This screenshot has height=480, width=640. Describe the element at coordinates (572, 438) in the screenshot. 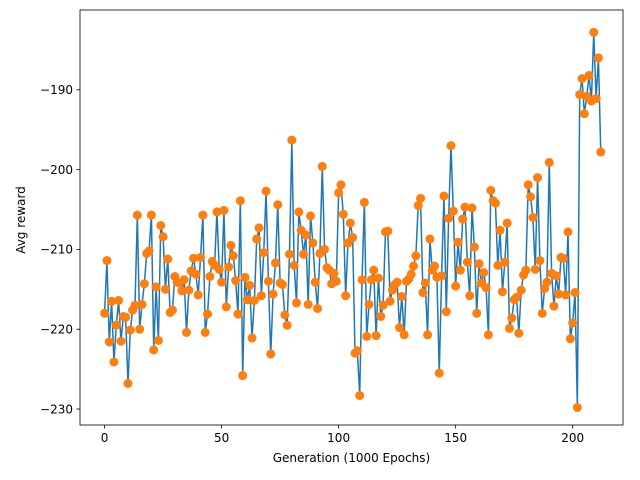

I see `x-tick-label: 200` at that location.